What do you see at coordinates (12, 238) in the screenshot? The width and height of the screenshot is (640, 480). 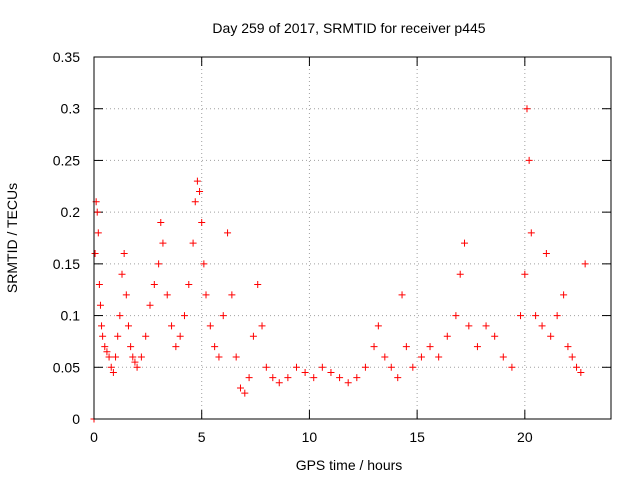 I see `y-axis-label: SRMTID / TECUs` at bounding box center [12, 238].